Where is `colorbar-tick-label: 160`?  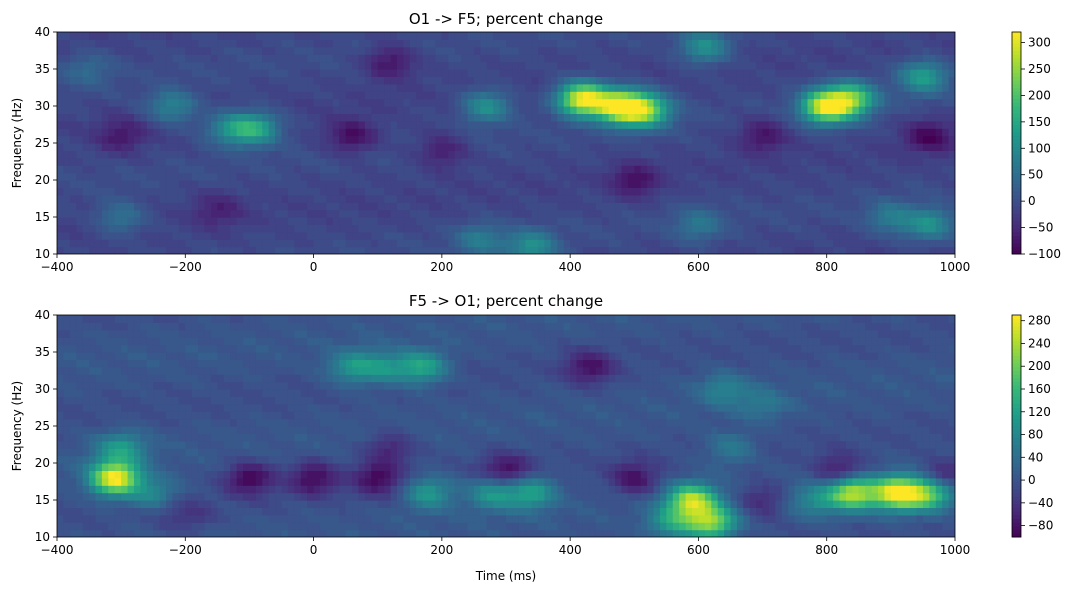
colorbar-tick-label: 160 is located at coordinates (1039, 389).